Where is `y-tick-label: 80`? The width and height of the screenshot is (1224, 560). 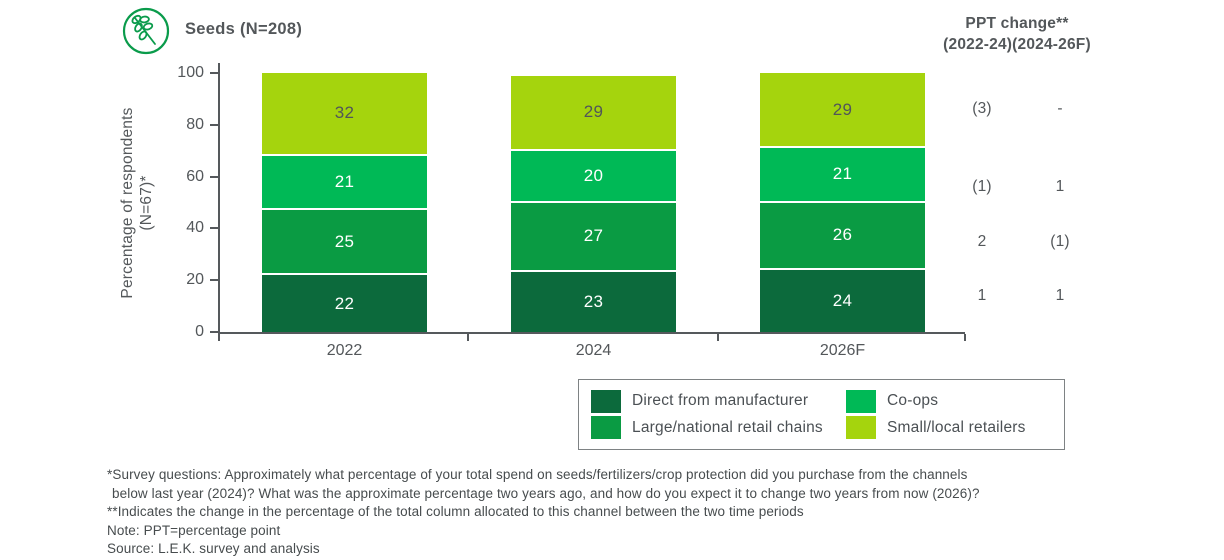 y-tick-label: 80 is located at coordinates (195, 124).